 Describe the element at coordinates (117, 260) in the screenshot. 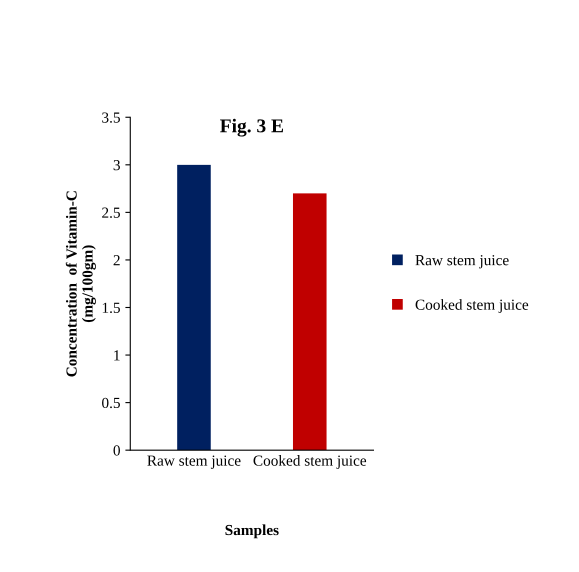

I see `y-tick-label: 2` at that location.